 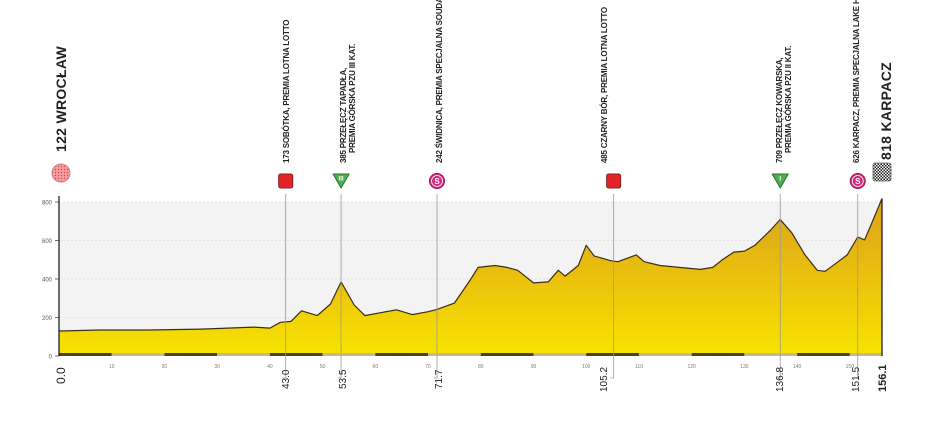 I want to click on x-tick-label: 120, so click(x=691, y=367).